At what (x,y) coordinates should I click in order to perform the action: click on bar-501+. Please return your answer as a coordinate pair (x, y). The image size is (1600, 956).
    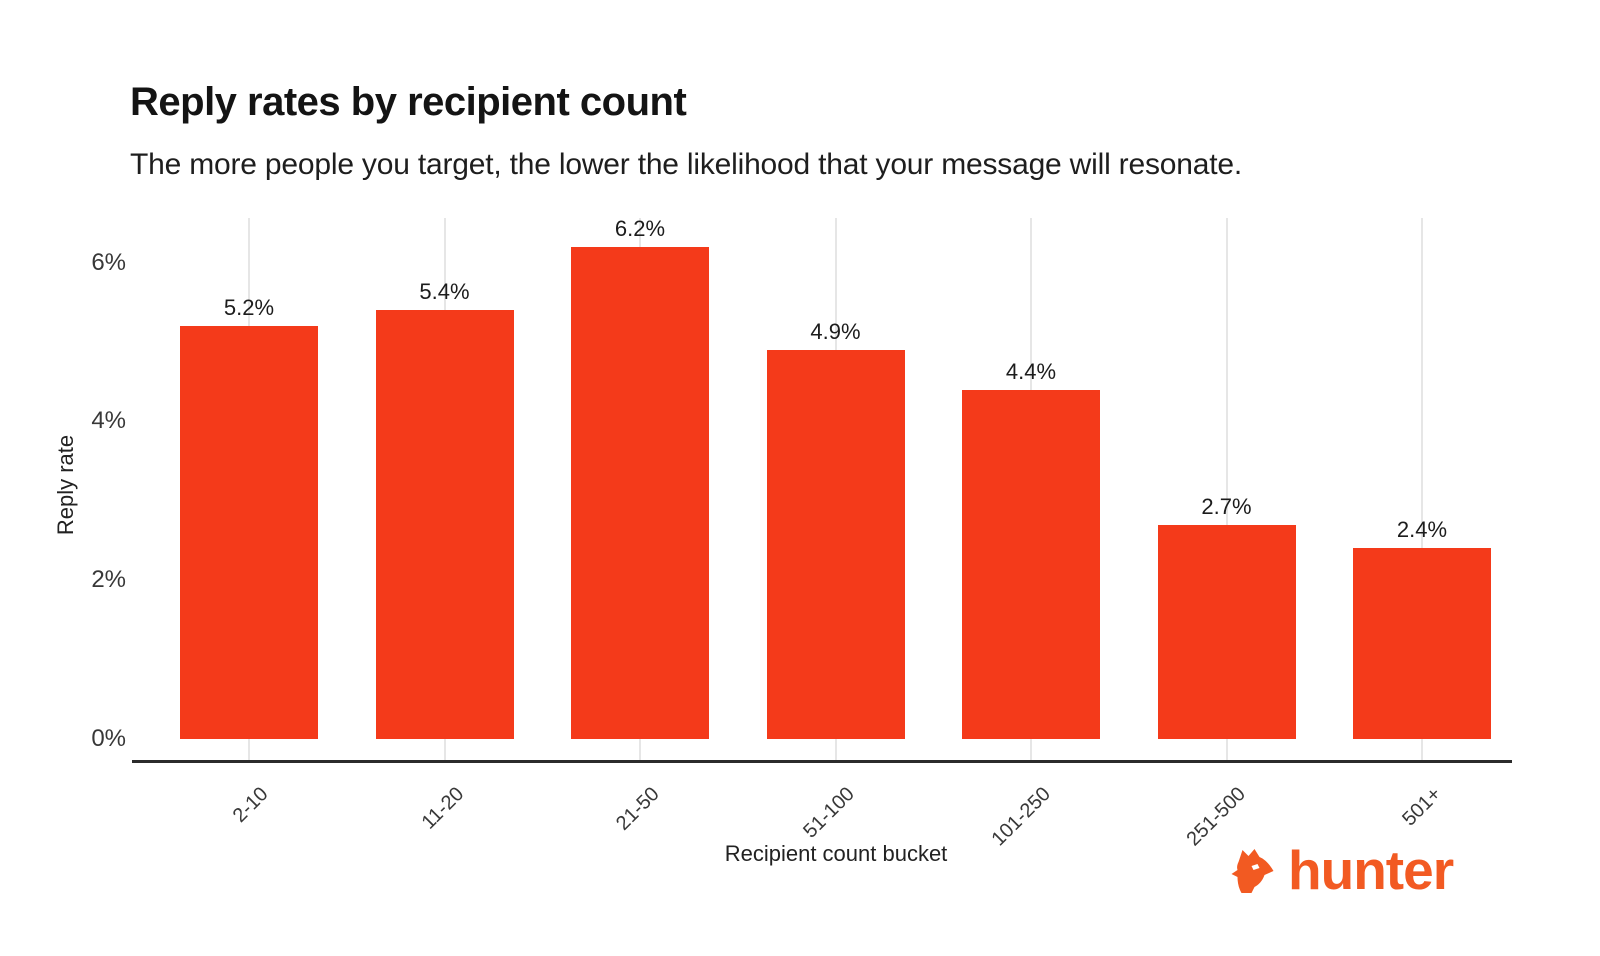
    Looking at the image, I should click on (1422, 643).